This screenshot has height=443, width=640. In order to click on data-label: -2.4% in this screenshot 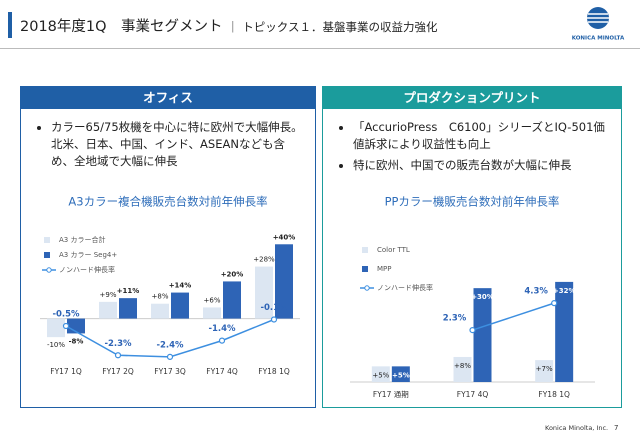, I will do `click(170, 345)`.